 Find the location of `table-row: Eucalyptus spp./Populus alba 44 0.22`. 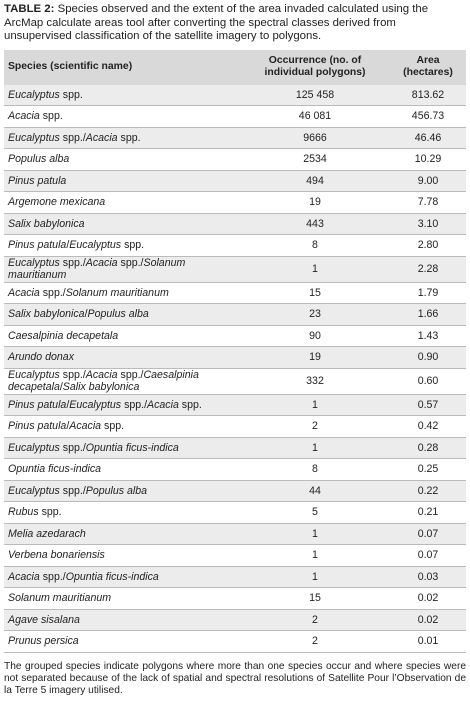

table-row: Eucalyptus spp./Populus alba 44 0.22 is located at coordinates (235, 491).